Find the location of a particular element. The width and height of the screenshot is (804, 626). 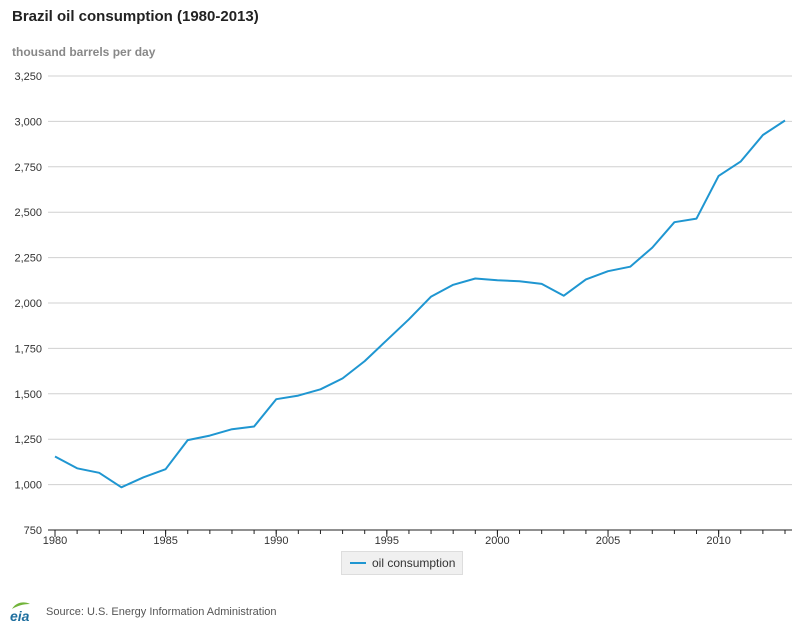

eia-logo-icon: eia is located at coordinates (20, 613).